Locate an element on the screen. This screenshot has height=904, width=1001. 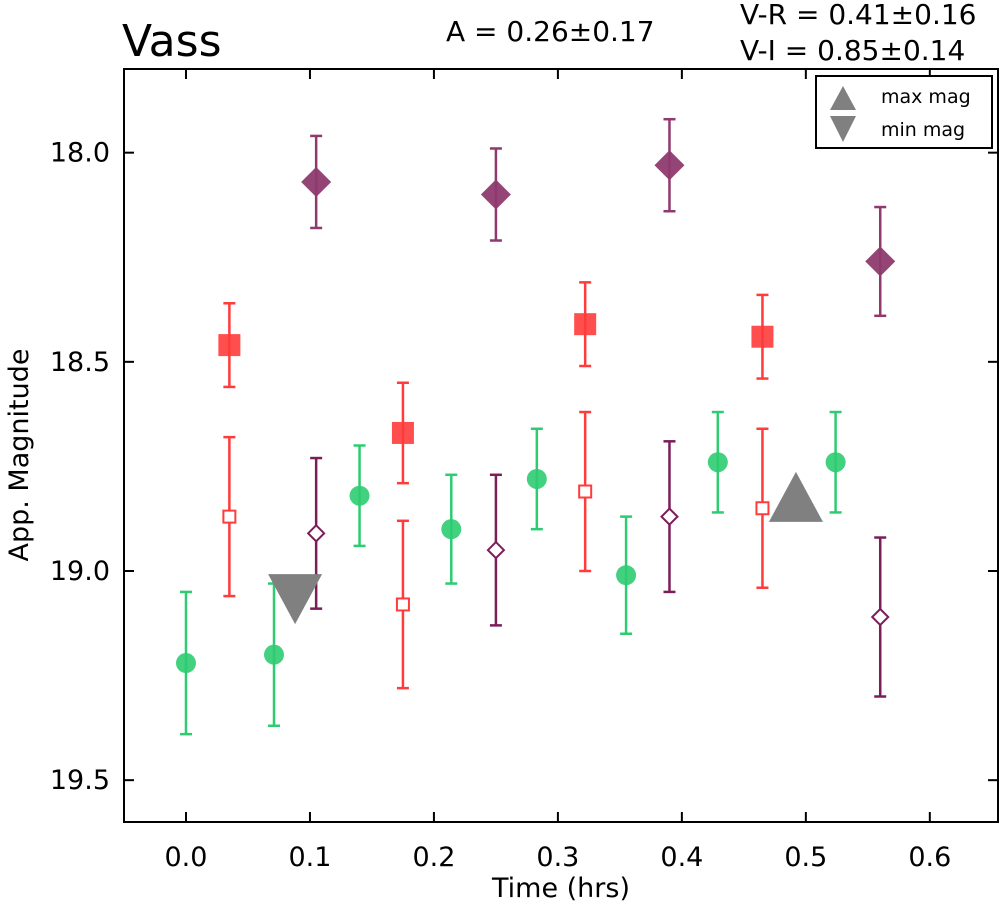
y-tick-label: 19.0 is located at coordinates (80, 571).